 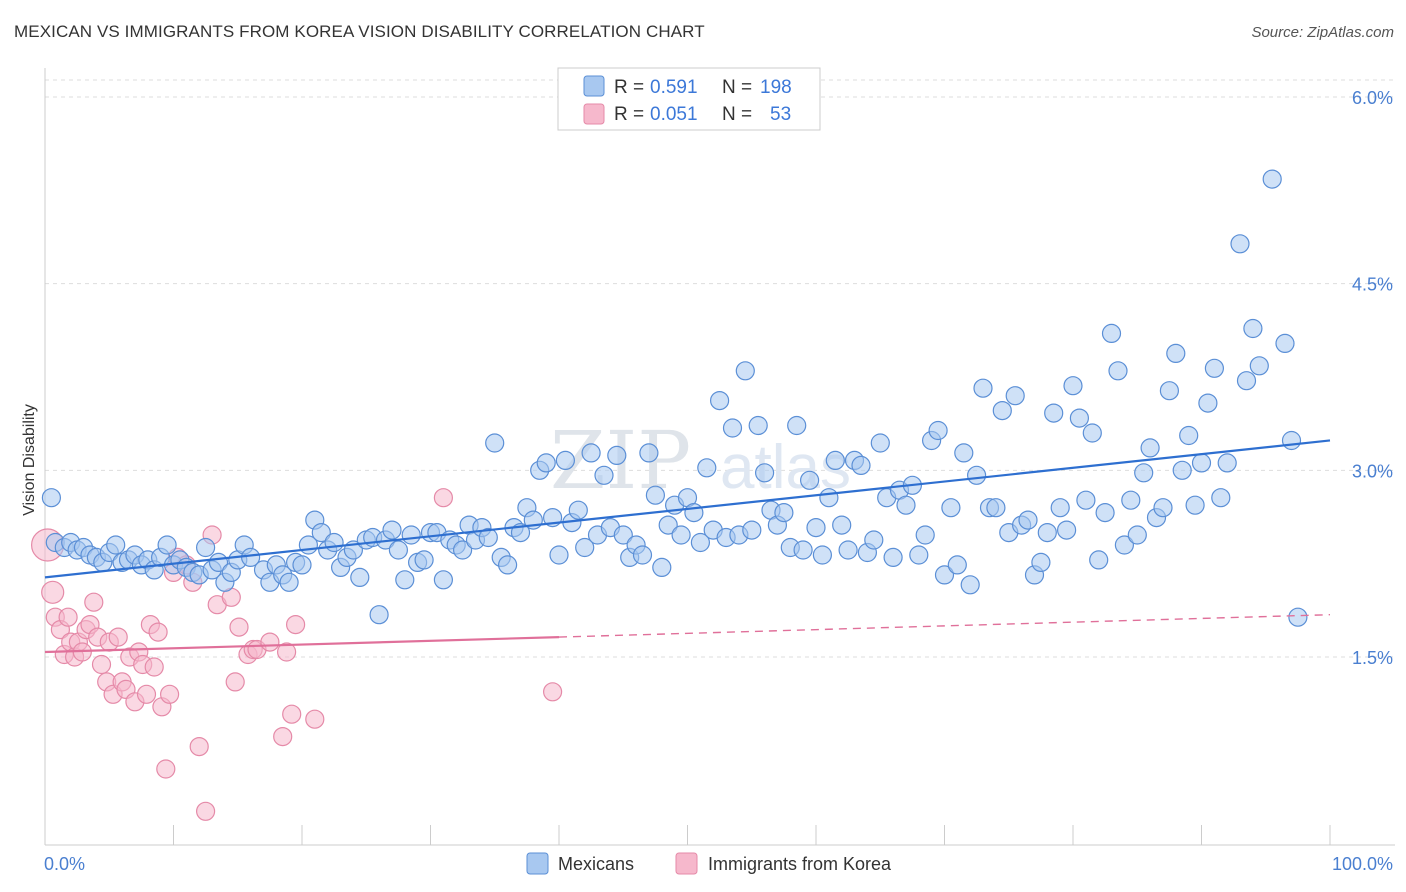 I want to click on x-tick-labels: 0.0% 100.0%, so click(x=718, y=864).